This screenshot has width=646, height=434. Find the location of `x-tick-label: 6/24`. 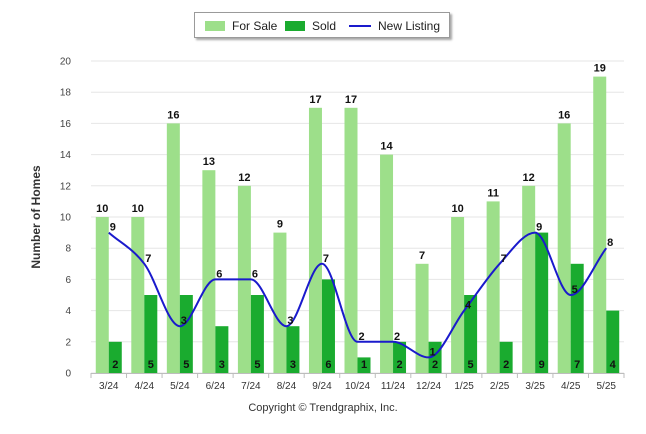

x-tick-label: 6/24 is located at coordinates (216, 386).